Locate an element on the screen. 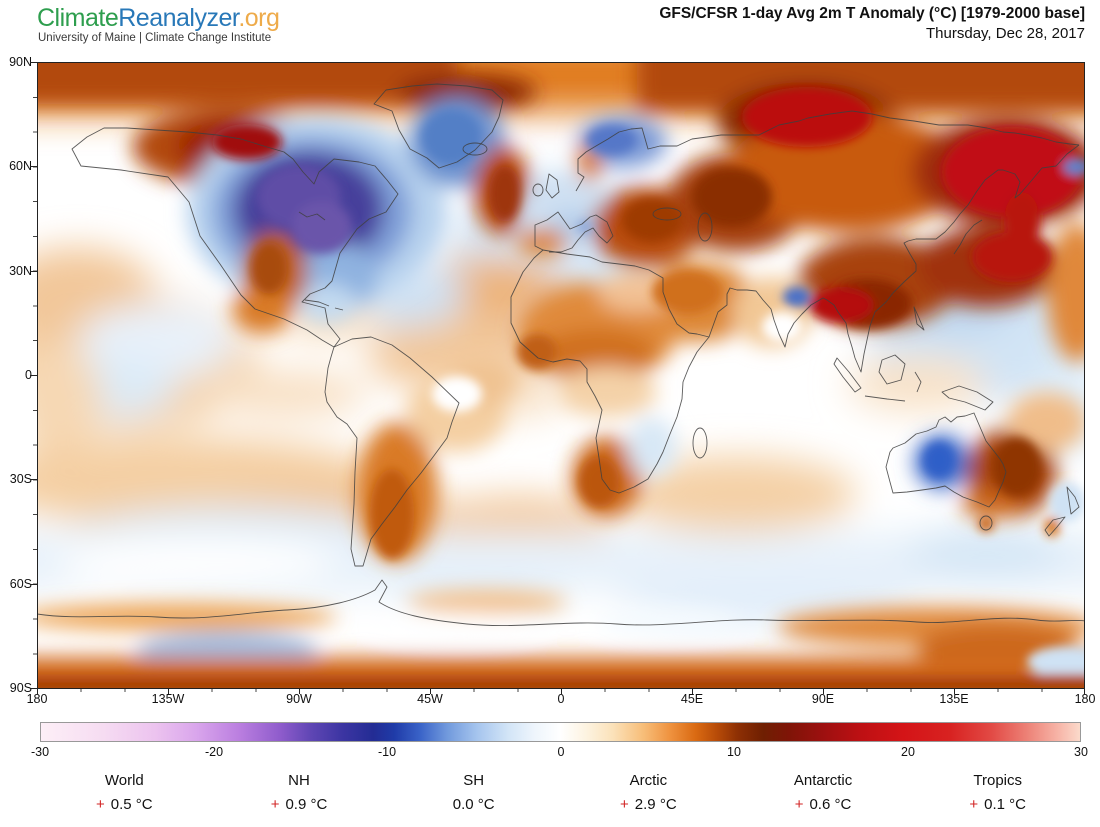 The image size is (1100, 827). lon-label-90w: 90W is located at coordinates (299, 699).